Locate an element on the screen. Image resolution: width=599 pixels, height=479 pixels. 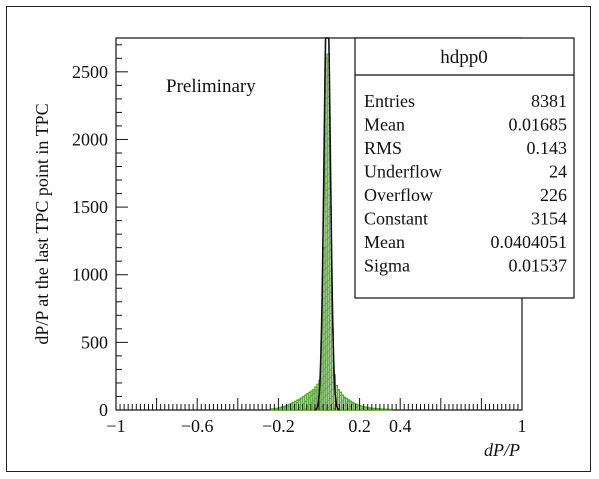
stats-label: Overflow is located at coordinates (398, 195).